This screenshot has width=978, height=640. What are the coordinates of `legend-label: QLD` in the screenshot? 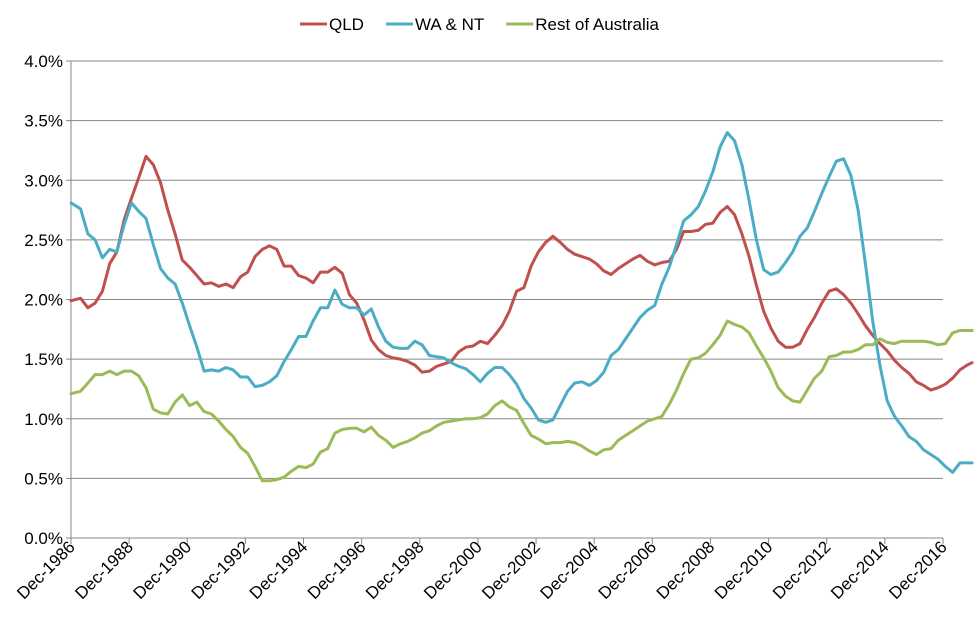 It's located at (346, 24).